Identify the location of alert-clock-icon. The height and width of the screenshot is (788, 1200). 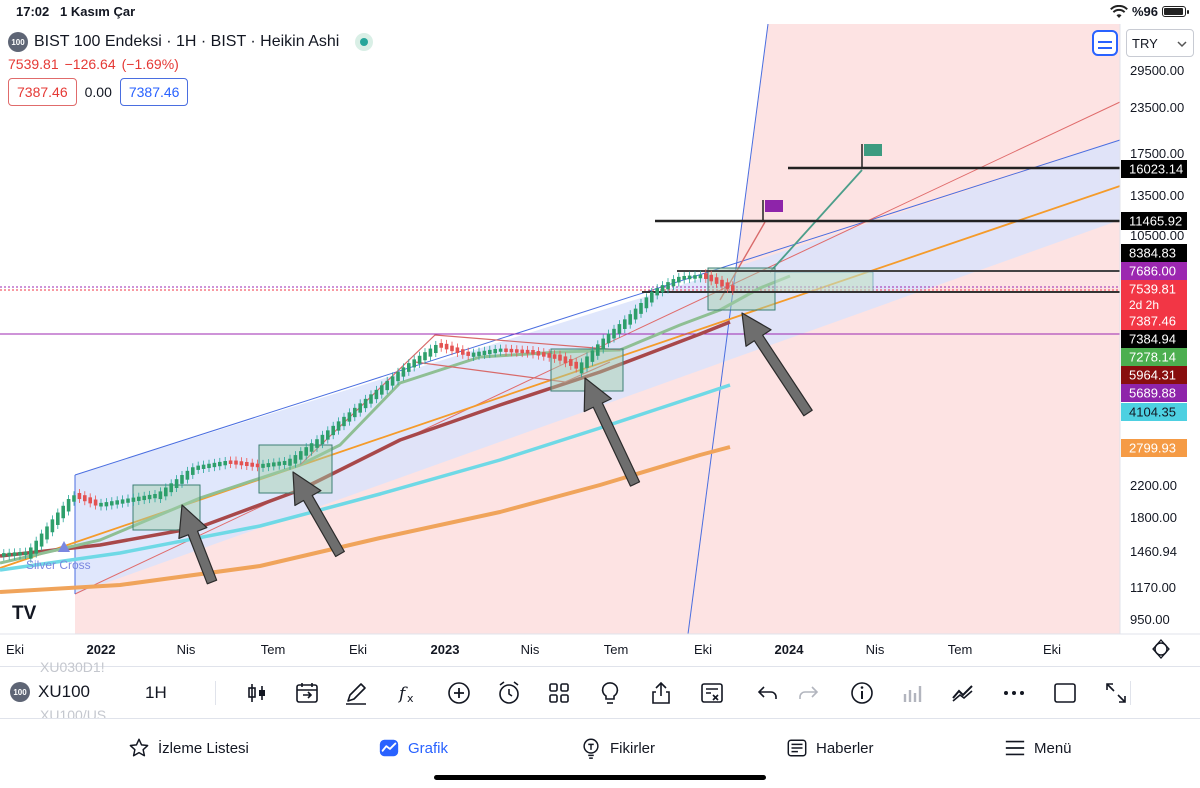
(509, 693).